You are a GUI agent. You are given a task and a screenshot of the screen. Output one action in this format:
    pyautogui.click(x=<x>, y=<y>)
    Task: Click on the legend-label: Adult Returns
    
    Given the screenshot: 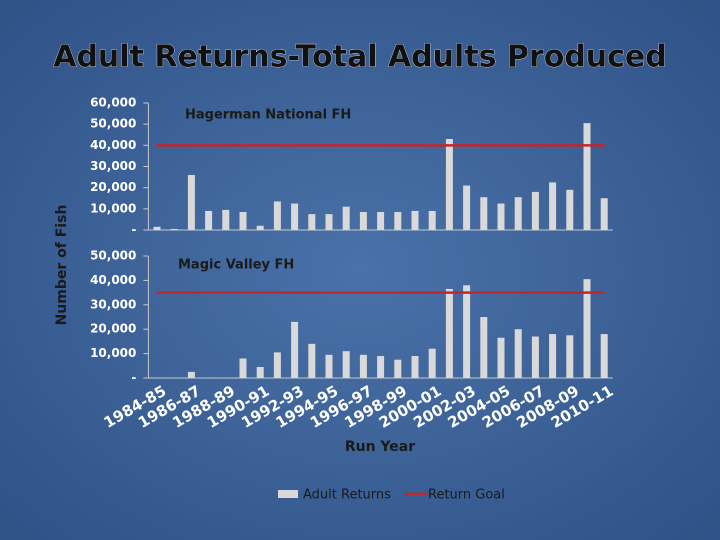 What is the action you would take?
    pyautogui.click(x=347, y=495)
    